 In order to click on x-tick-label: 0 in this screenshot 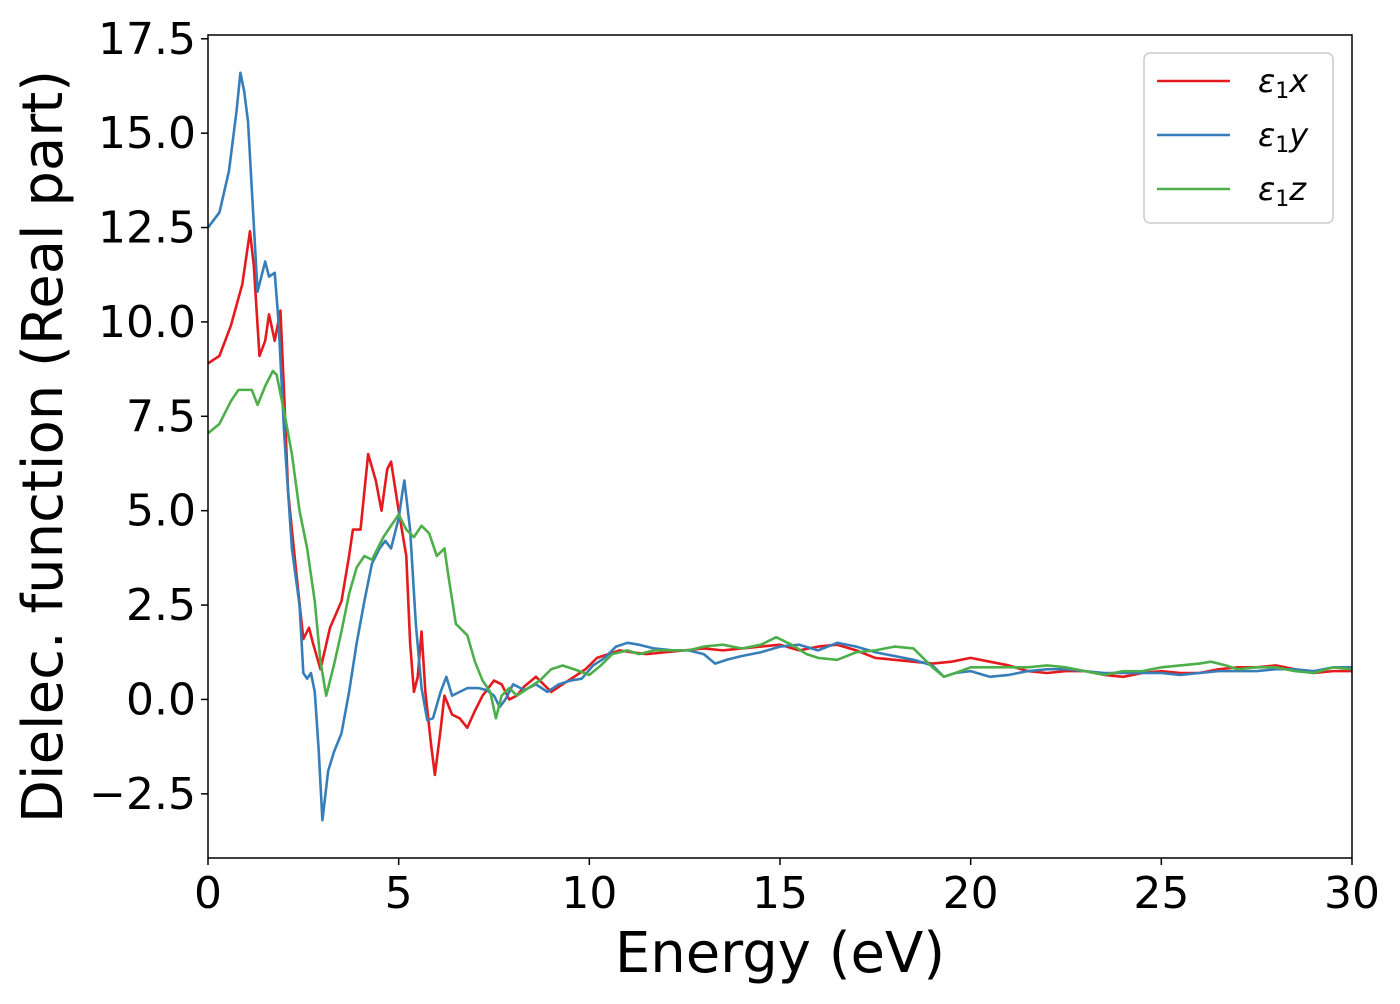, I will do `click(208, 893)`.